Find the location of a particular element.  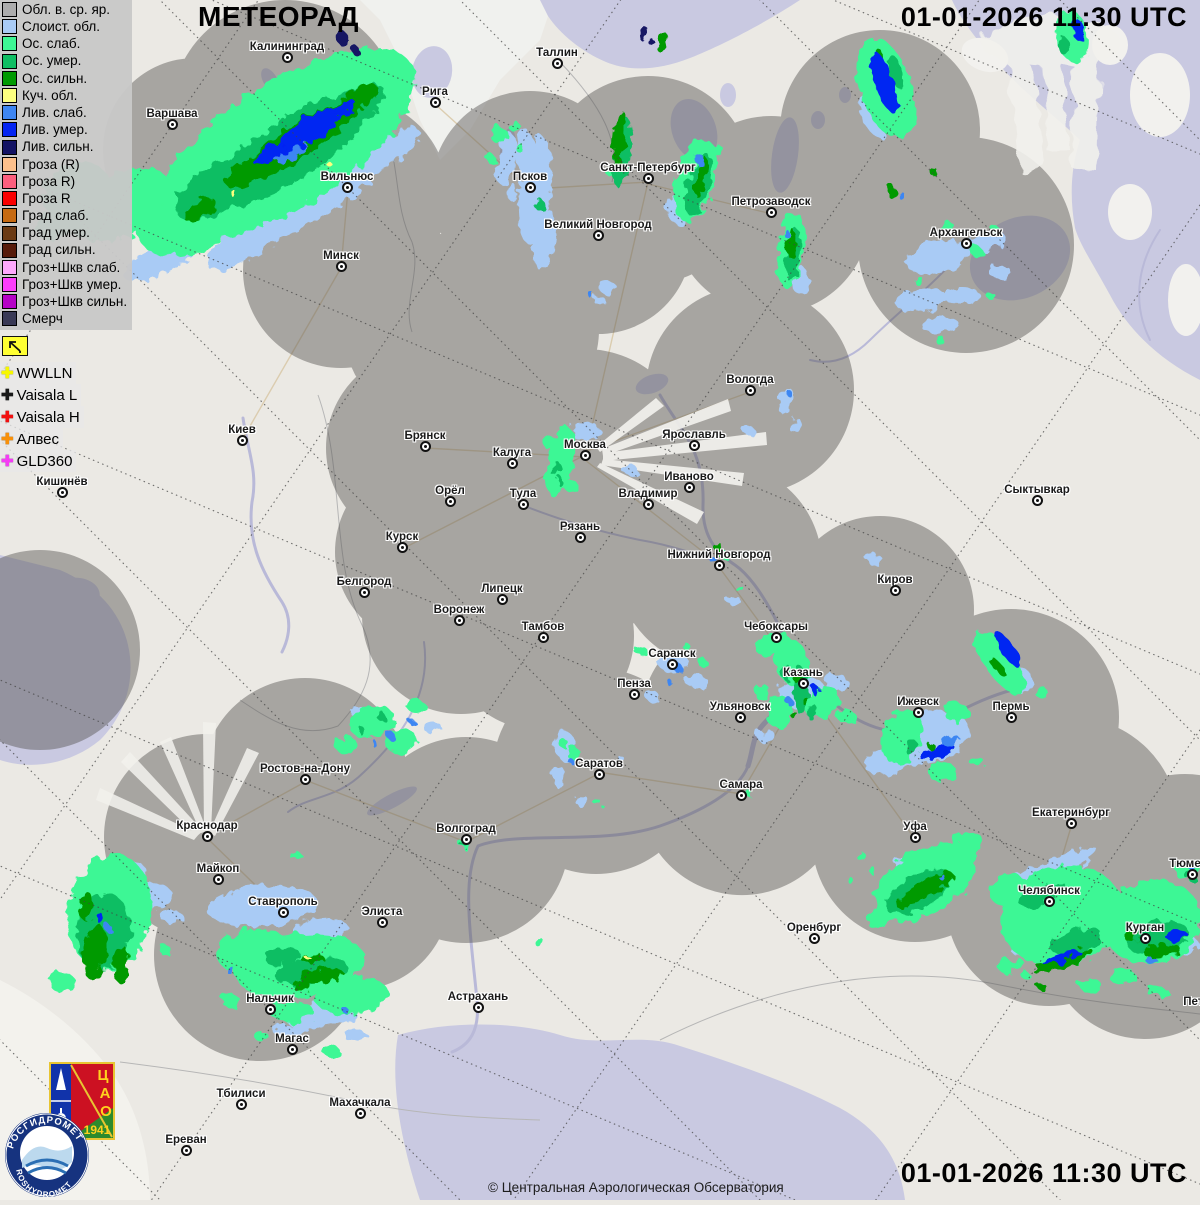

lightning-item: ✚ Vaisala H is located at coordinates (42, 417).